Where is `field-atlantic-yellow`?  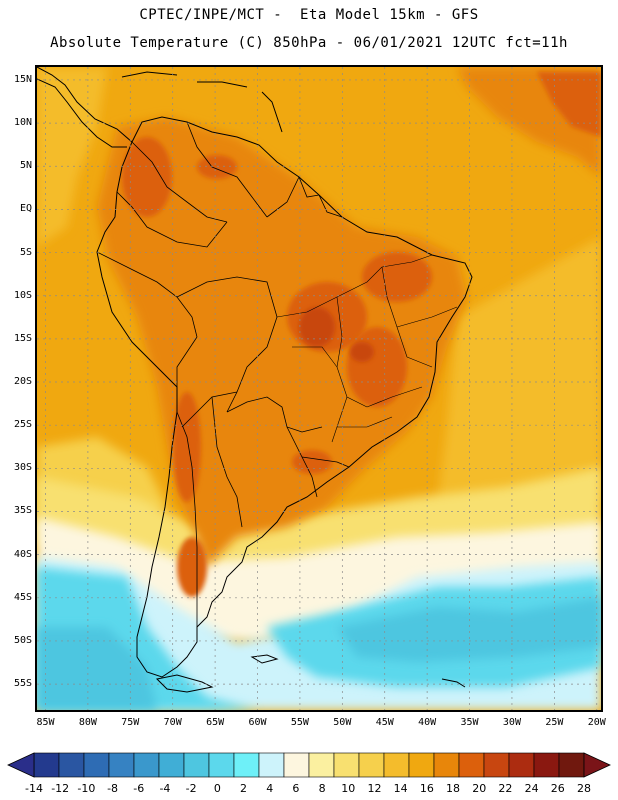 field-atlantic-yellow is located at coordinates (519, 382).